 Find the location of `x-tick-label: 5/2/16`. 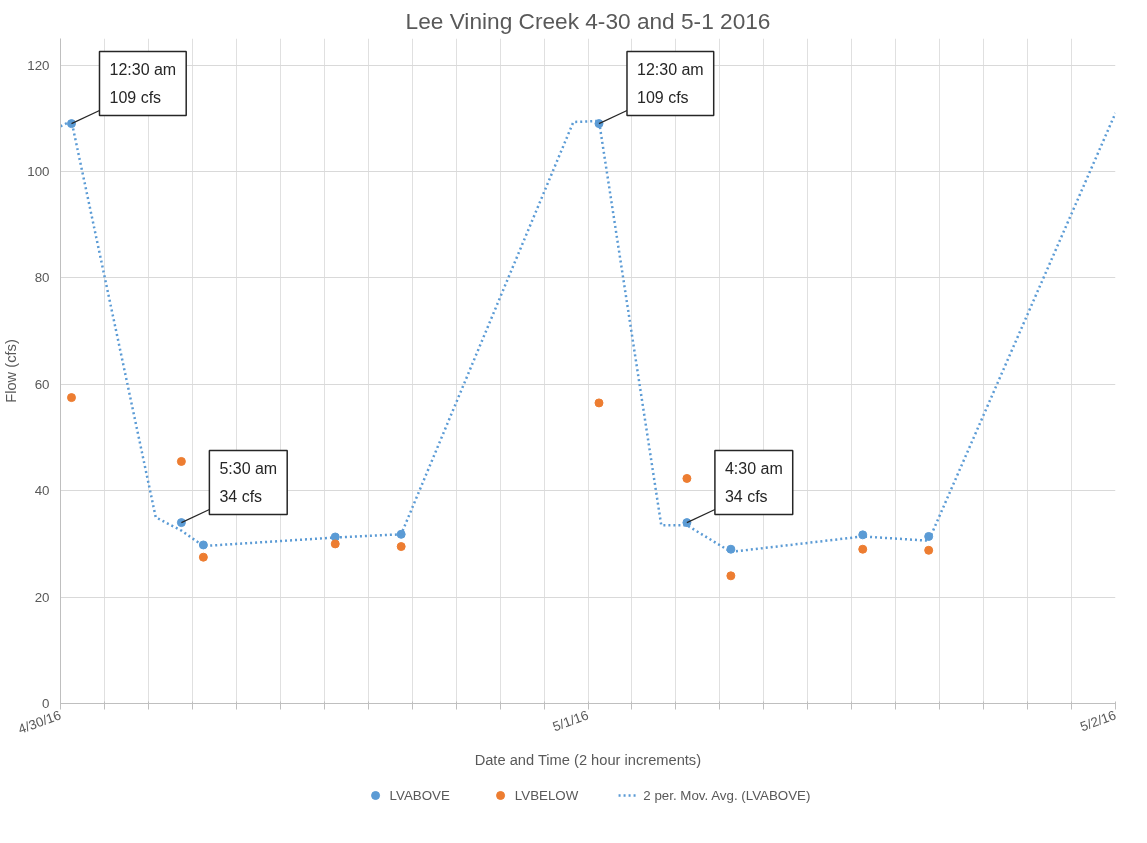

x-tick-label: 5/2/16 is located at coordinates (1098, 721).